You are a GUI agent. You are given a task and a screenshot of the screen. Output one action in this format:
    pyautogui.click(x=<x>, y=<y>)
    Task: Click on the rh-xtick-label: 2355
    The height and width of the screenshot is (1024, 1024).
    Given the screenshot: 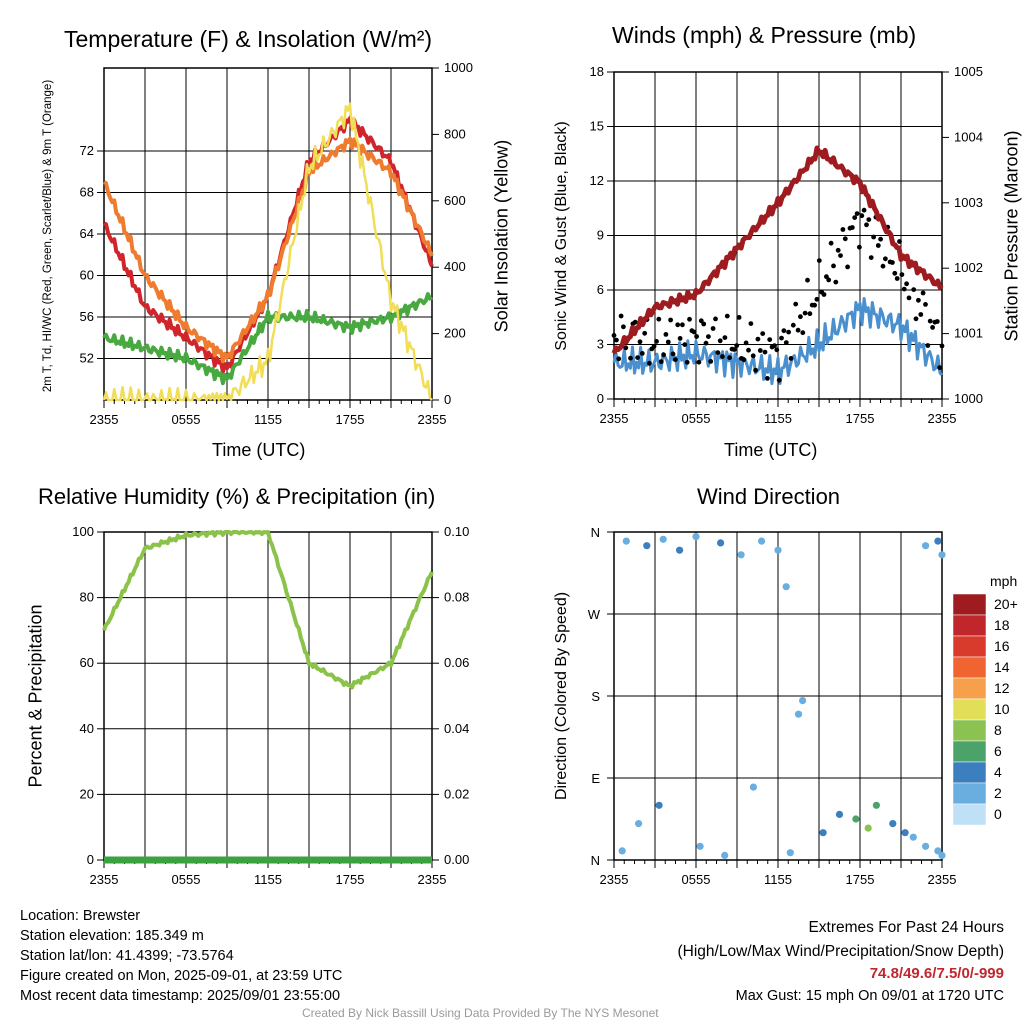 What is the action you would take?
    pyautogui.click(x=104, y=879)
    